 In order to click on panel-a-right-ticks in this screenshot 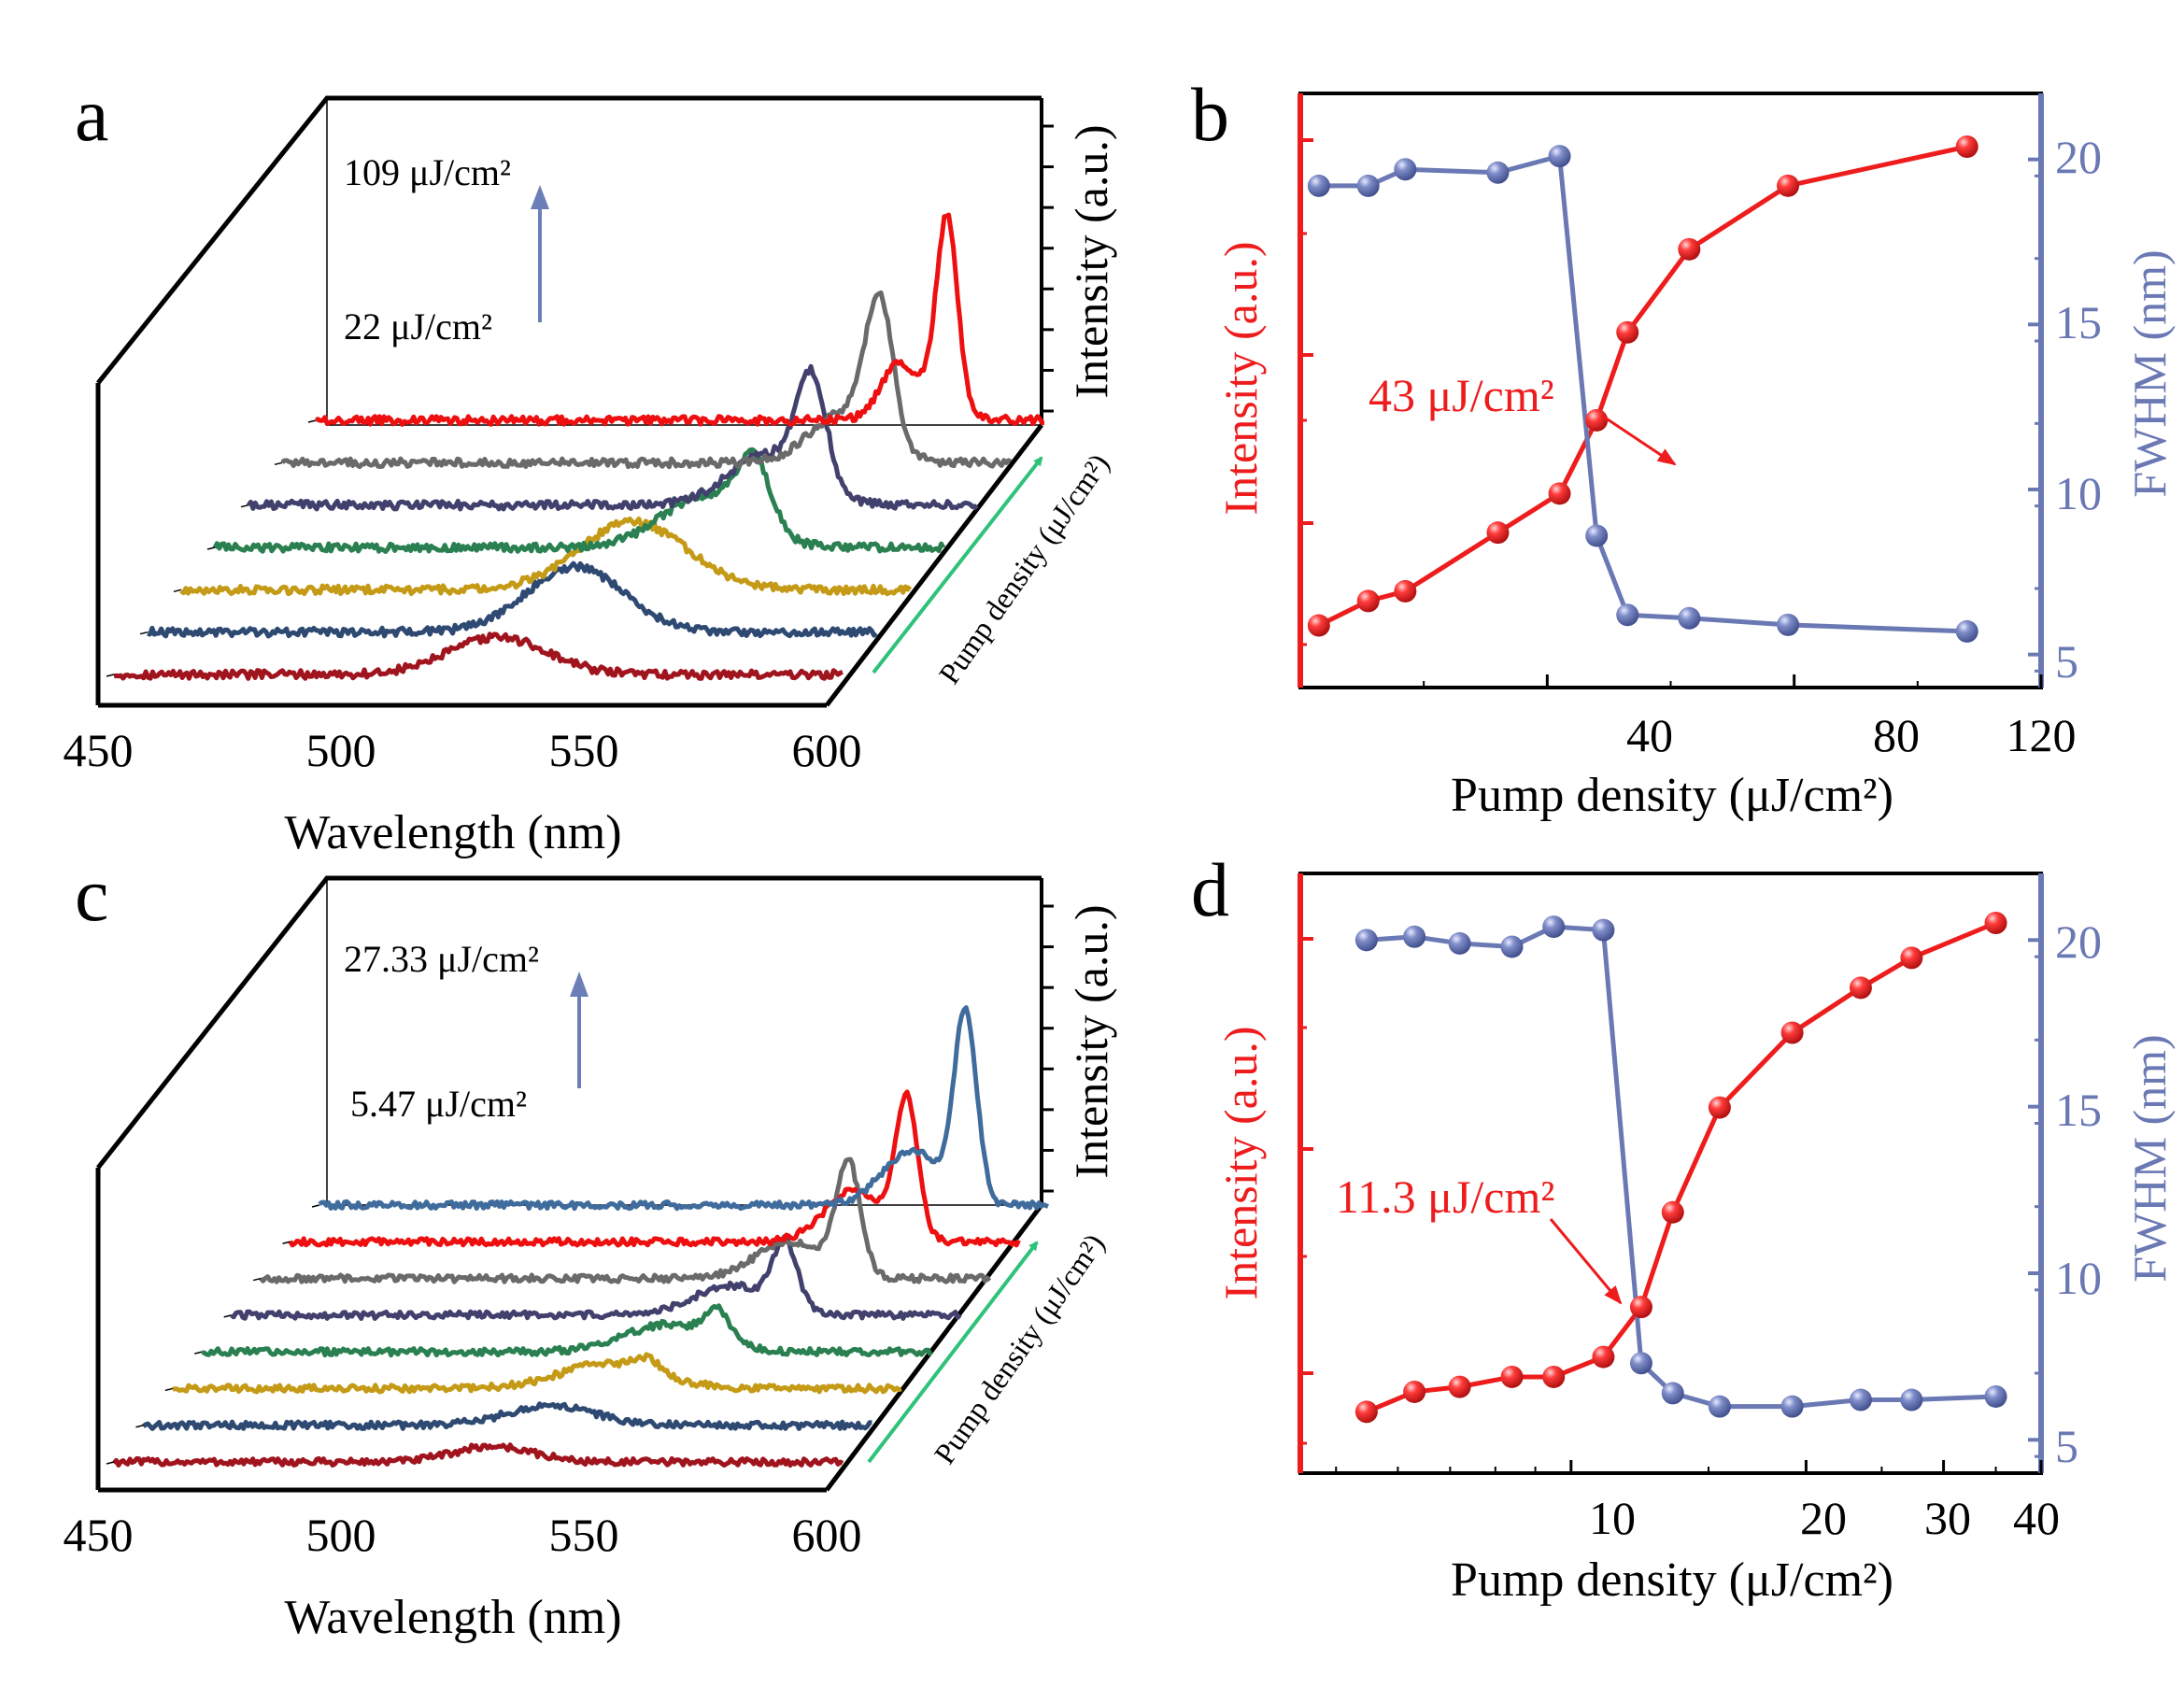, I will do `click(1048, 268)`.